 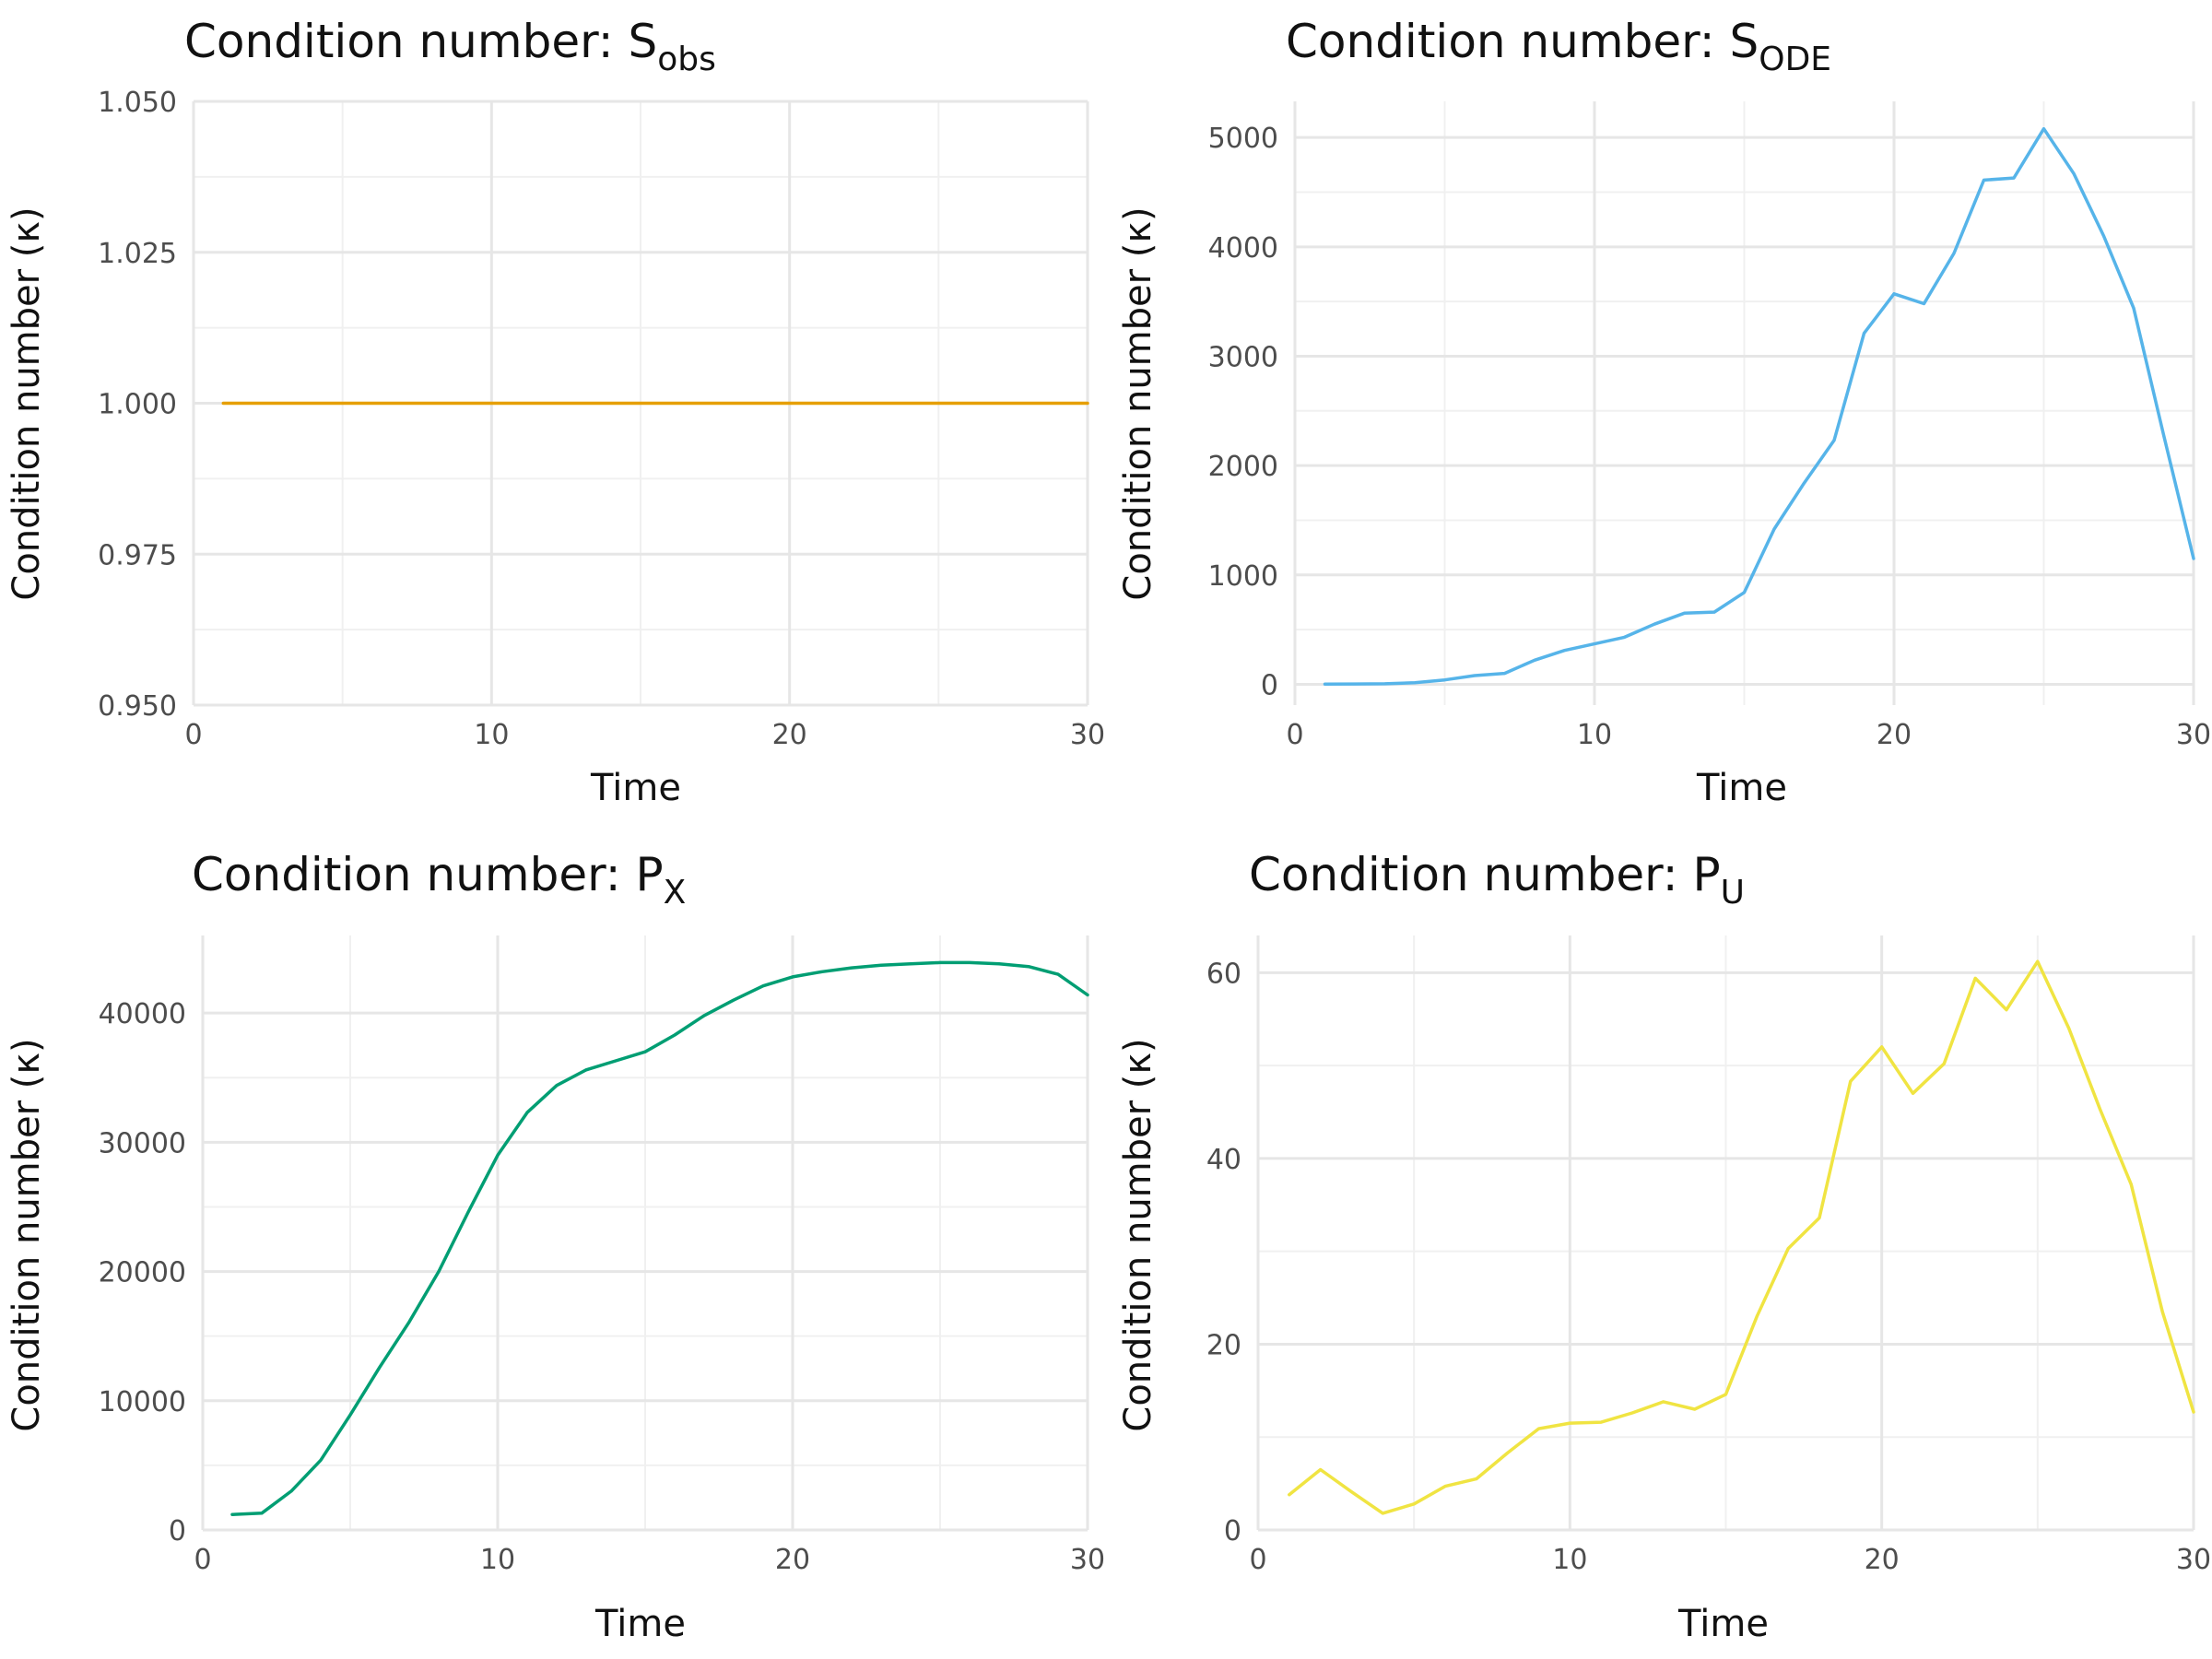 I want to click on y-tick-label: 2000, so click(x=1243, y=467).